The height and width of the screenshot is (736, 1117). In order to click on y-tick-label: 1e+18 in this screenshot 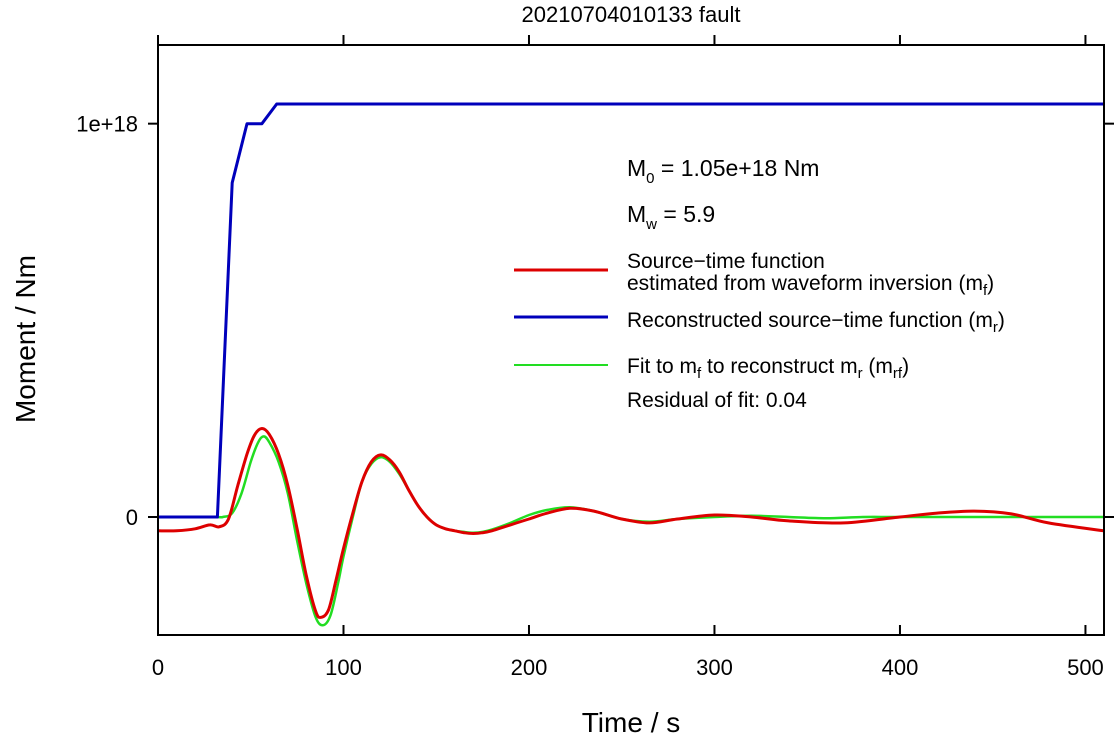, I will do `click(107, 124)`.